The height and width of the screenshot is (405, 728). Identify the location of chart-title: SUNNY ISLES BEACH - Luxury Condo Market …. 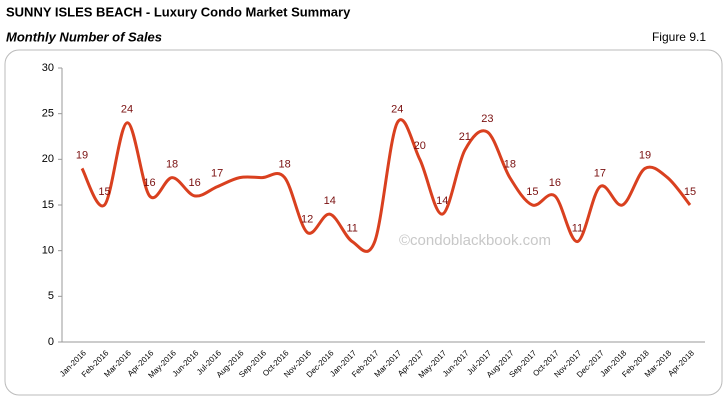
(178, 11).